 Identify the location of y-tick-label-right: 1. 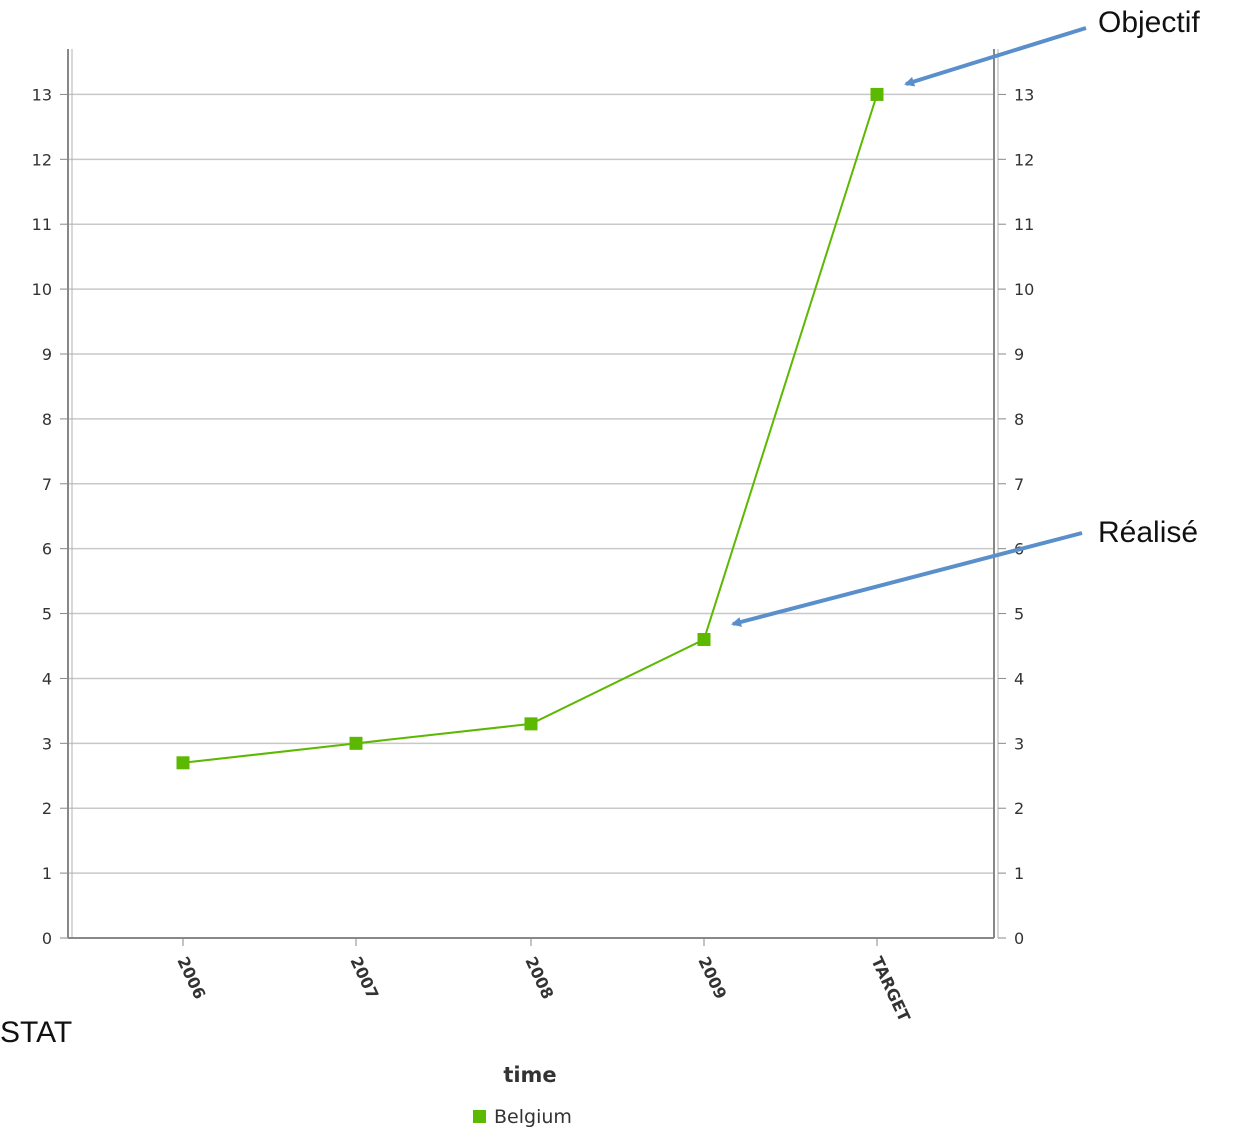
(1019, 873).